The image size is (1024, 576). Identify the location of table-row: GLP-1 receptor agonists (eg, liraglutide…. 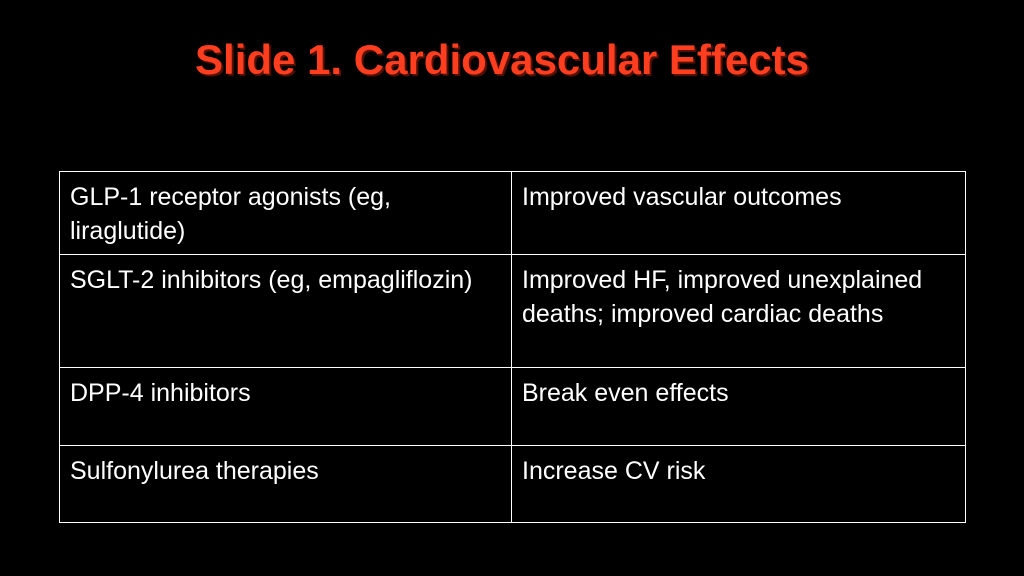
(512, 213).